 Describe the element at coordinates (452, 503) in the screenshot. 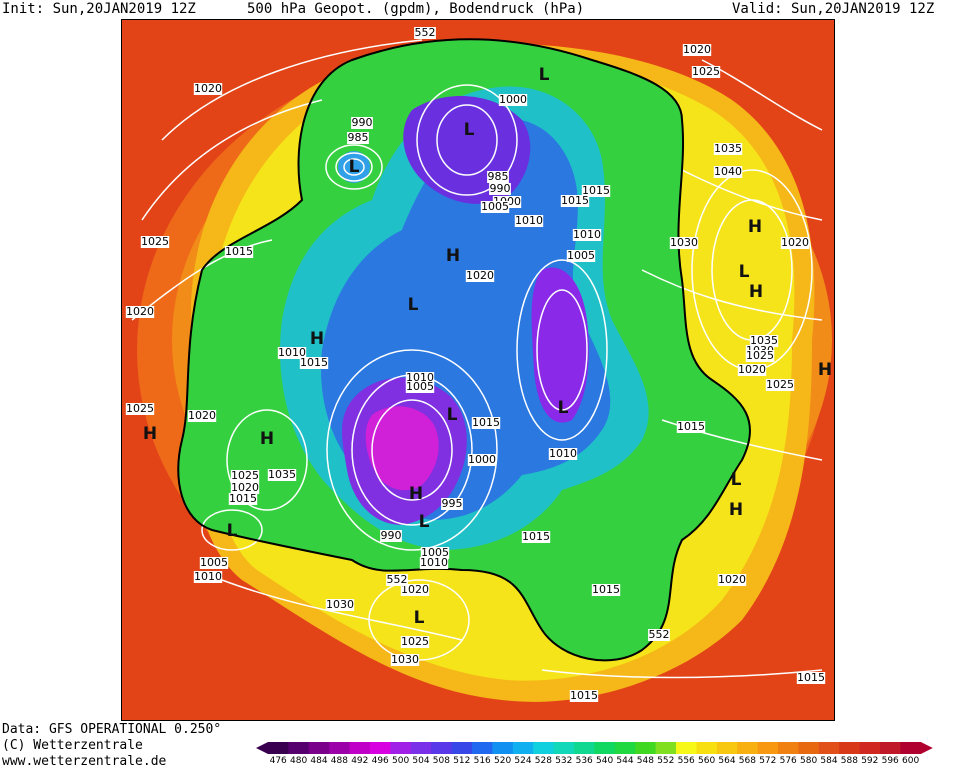

I see `isobar-label: 995` at that location.